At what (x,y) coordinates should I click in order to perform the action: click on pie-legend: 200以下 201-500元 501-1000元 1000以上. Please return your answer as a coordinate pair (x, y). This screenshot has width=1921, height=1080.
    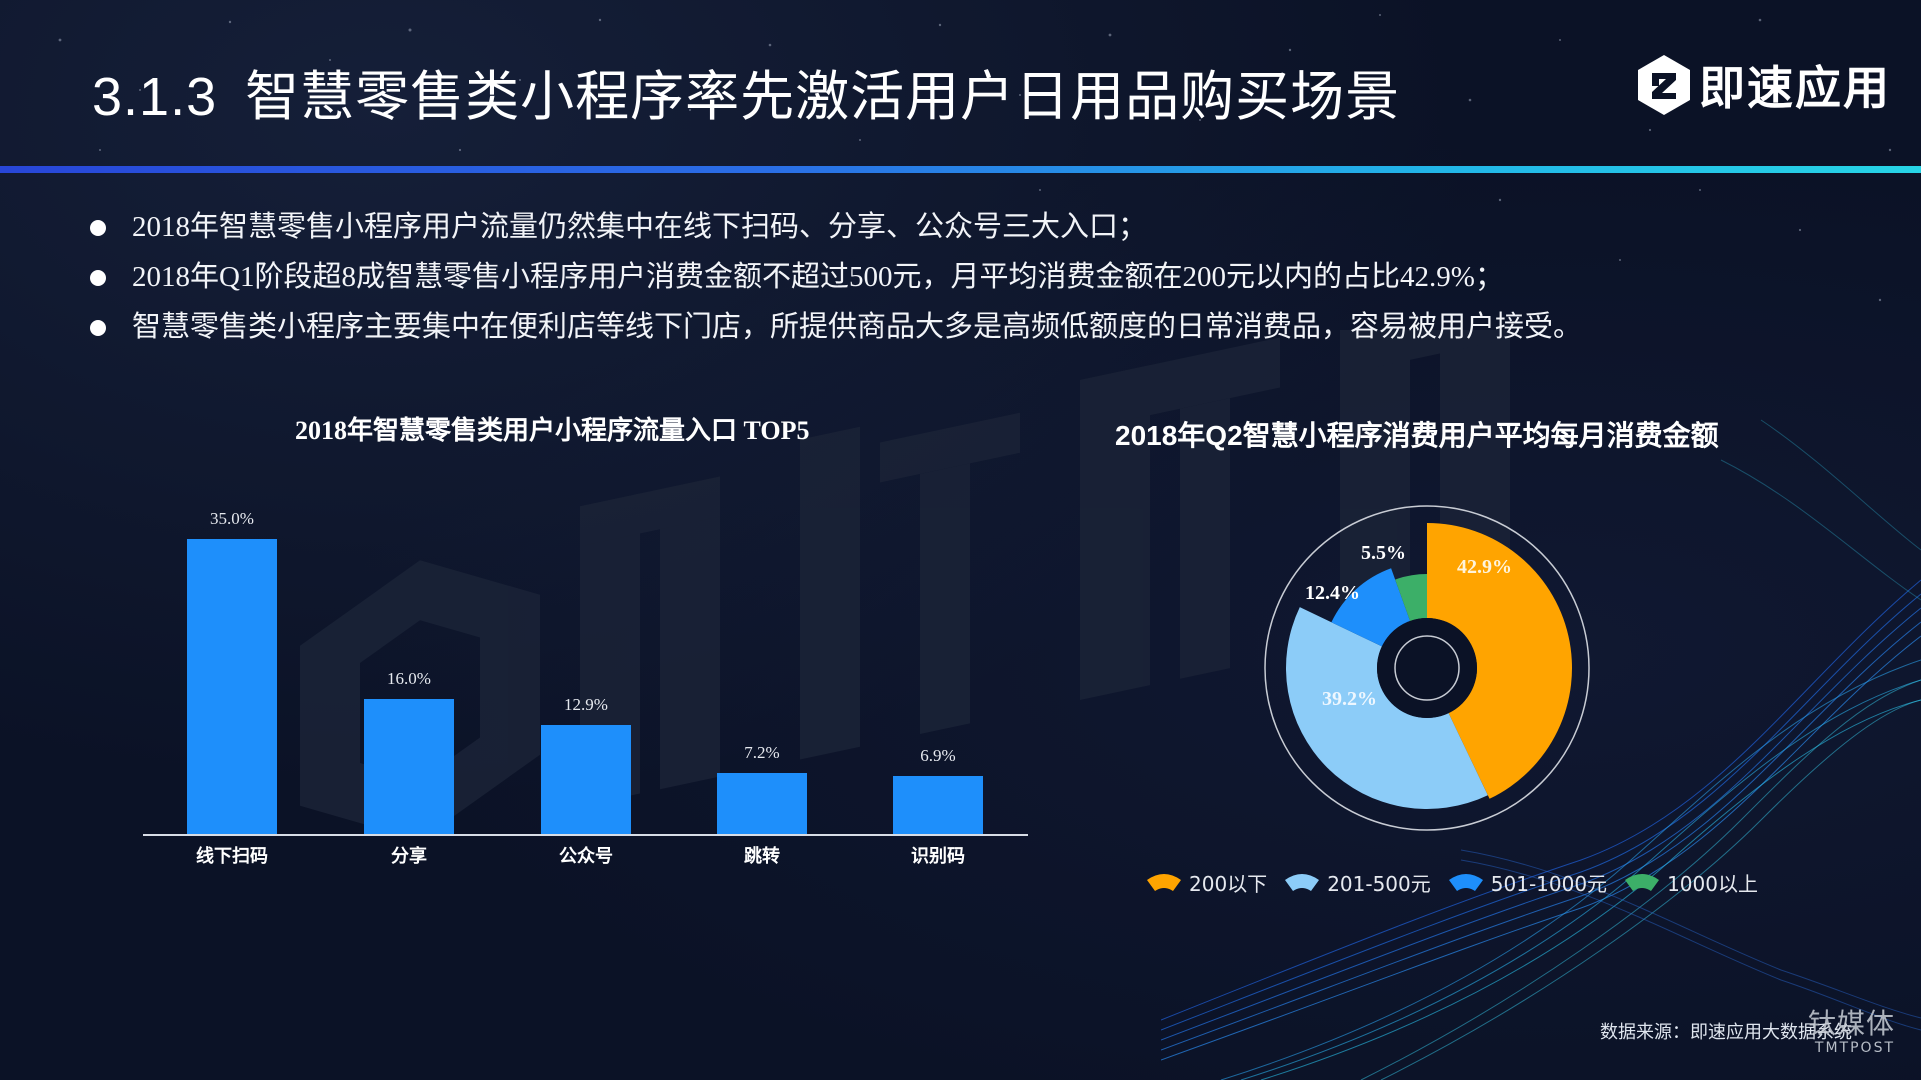
    Looking at the image, I should click on (1455, 882).